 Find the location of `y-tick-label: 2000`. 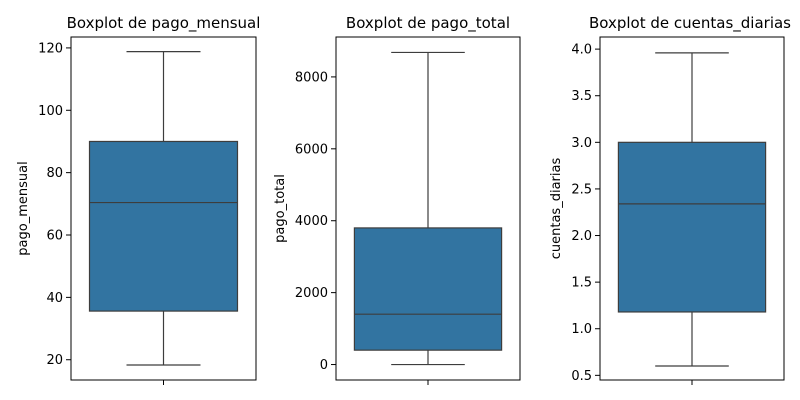

y-tick-label: 2000 is located at coordinates (311, 293).